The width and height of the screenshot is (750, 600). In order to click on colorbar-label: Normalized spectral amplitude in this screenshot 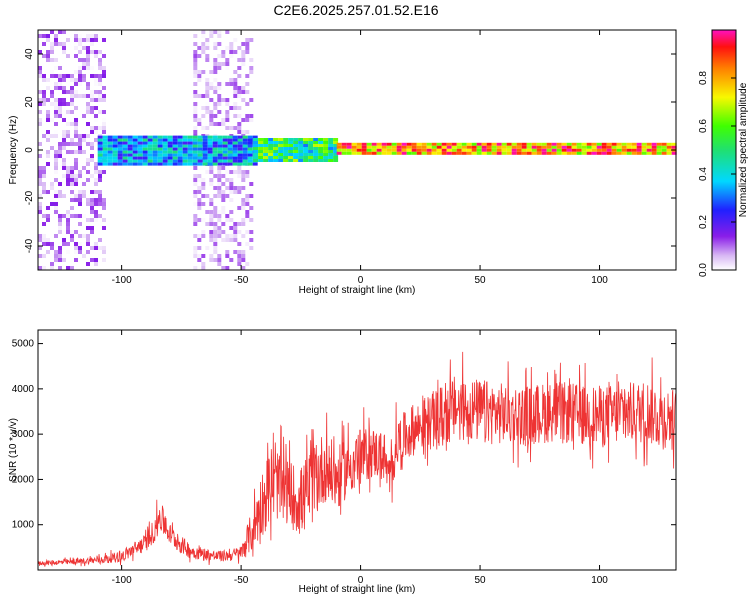, I will do `click(743, 149)`.